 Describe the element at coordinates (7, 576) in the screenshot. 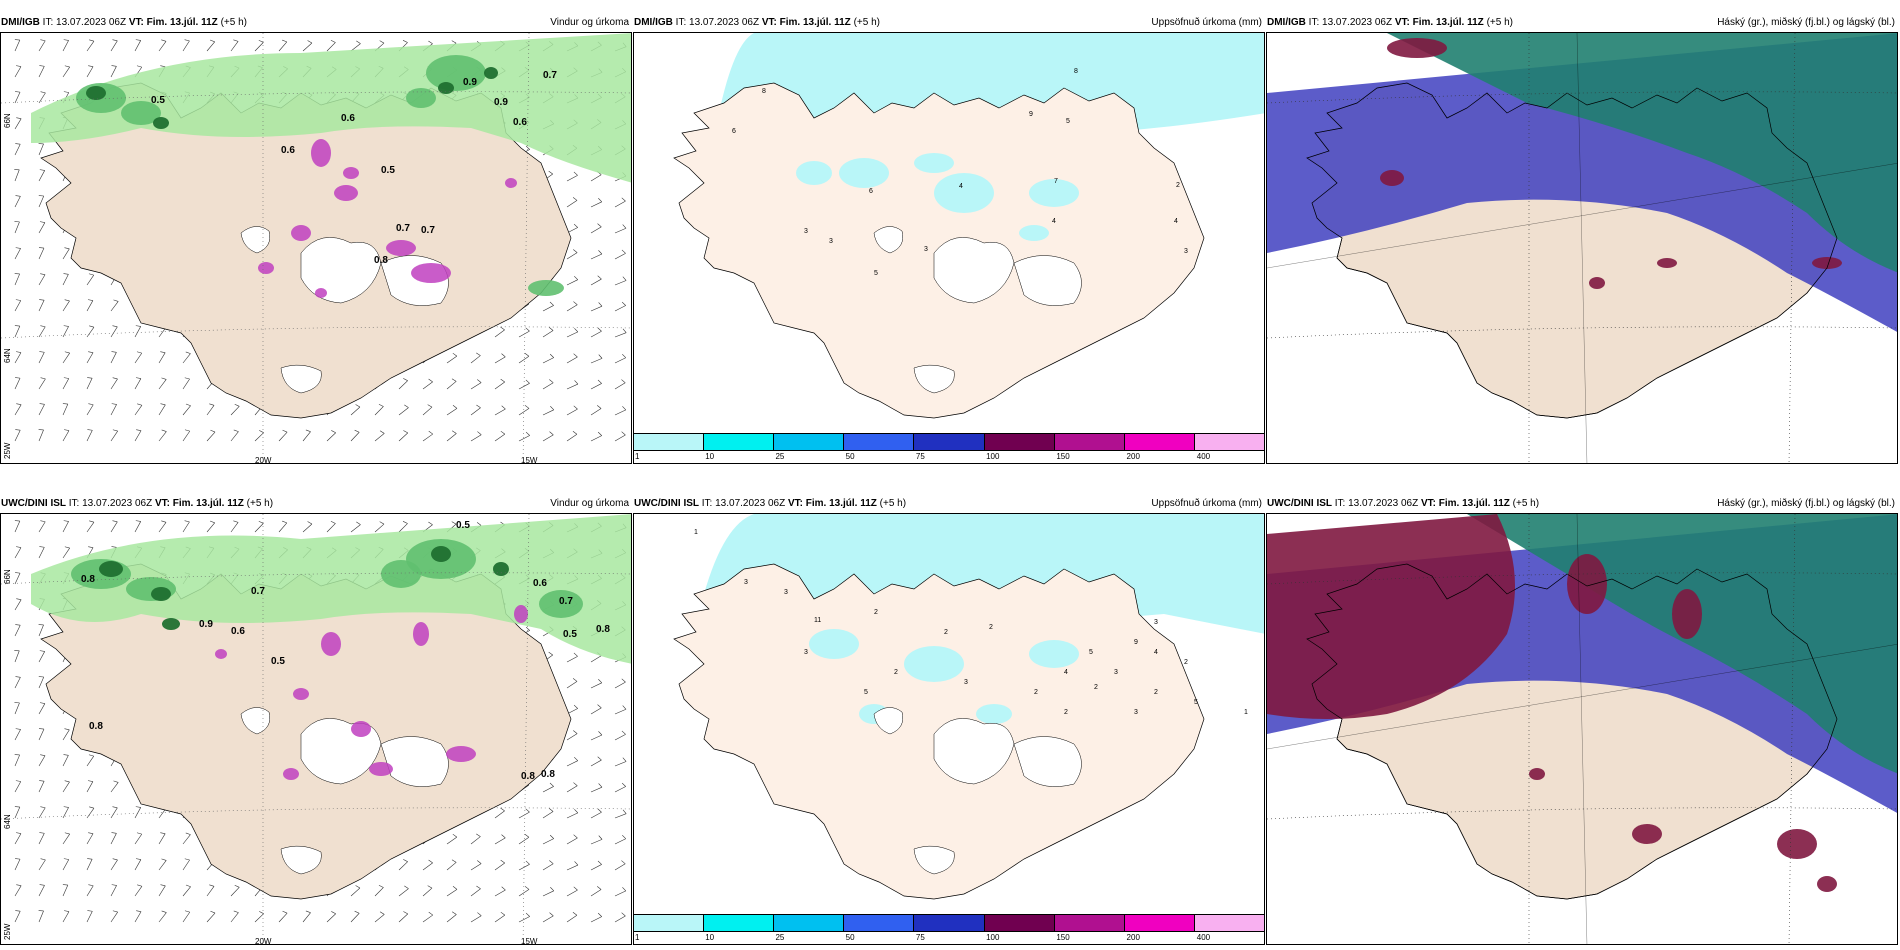

I see `lat-label: 66N` at that location.